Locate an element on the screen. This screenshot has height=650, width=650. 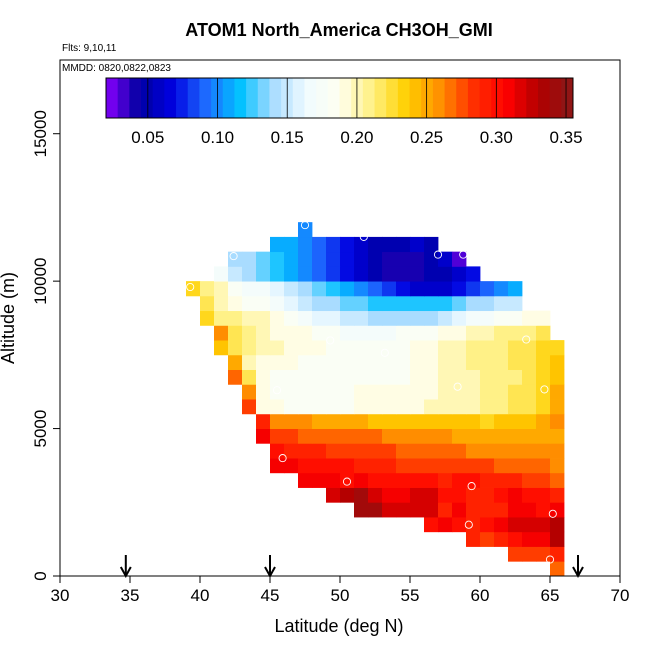
x-tick-label: 60 is located at coordinates (480, 595).